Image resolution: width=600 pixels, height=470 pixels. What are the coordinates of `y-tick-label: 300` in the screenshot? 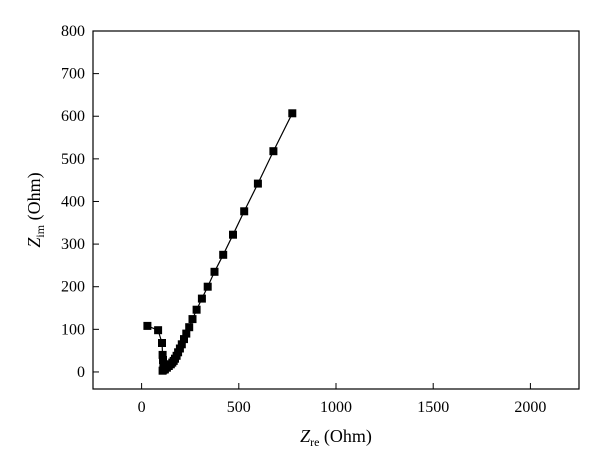 It's located at (73, 244).